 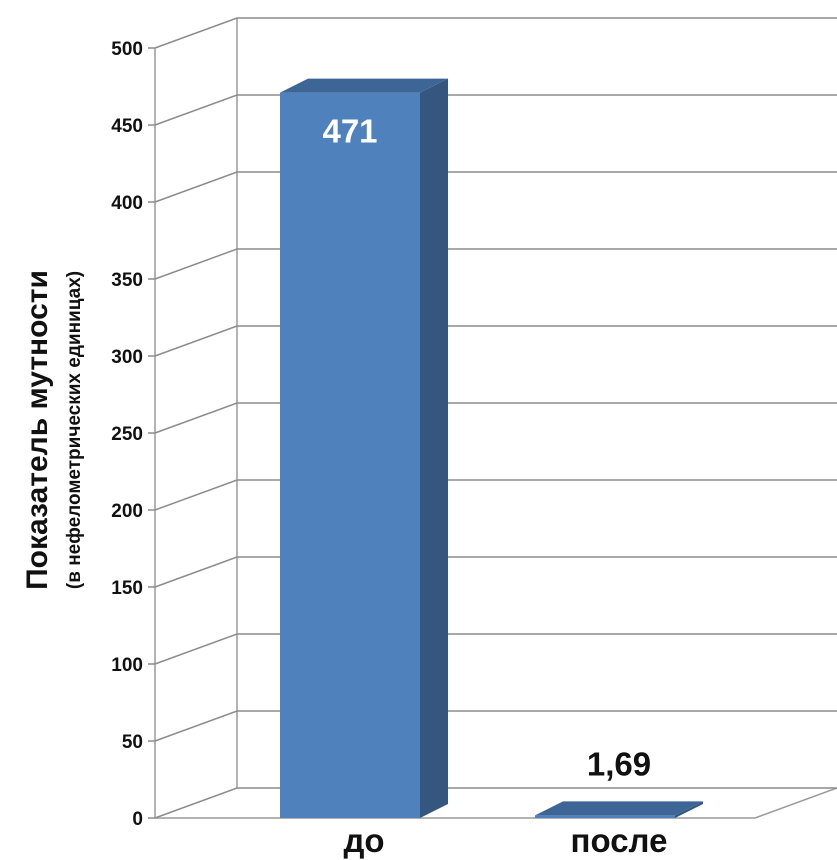 I want to click on x-category-label: до, so click(x=363, y=840).